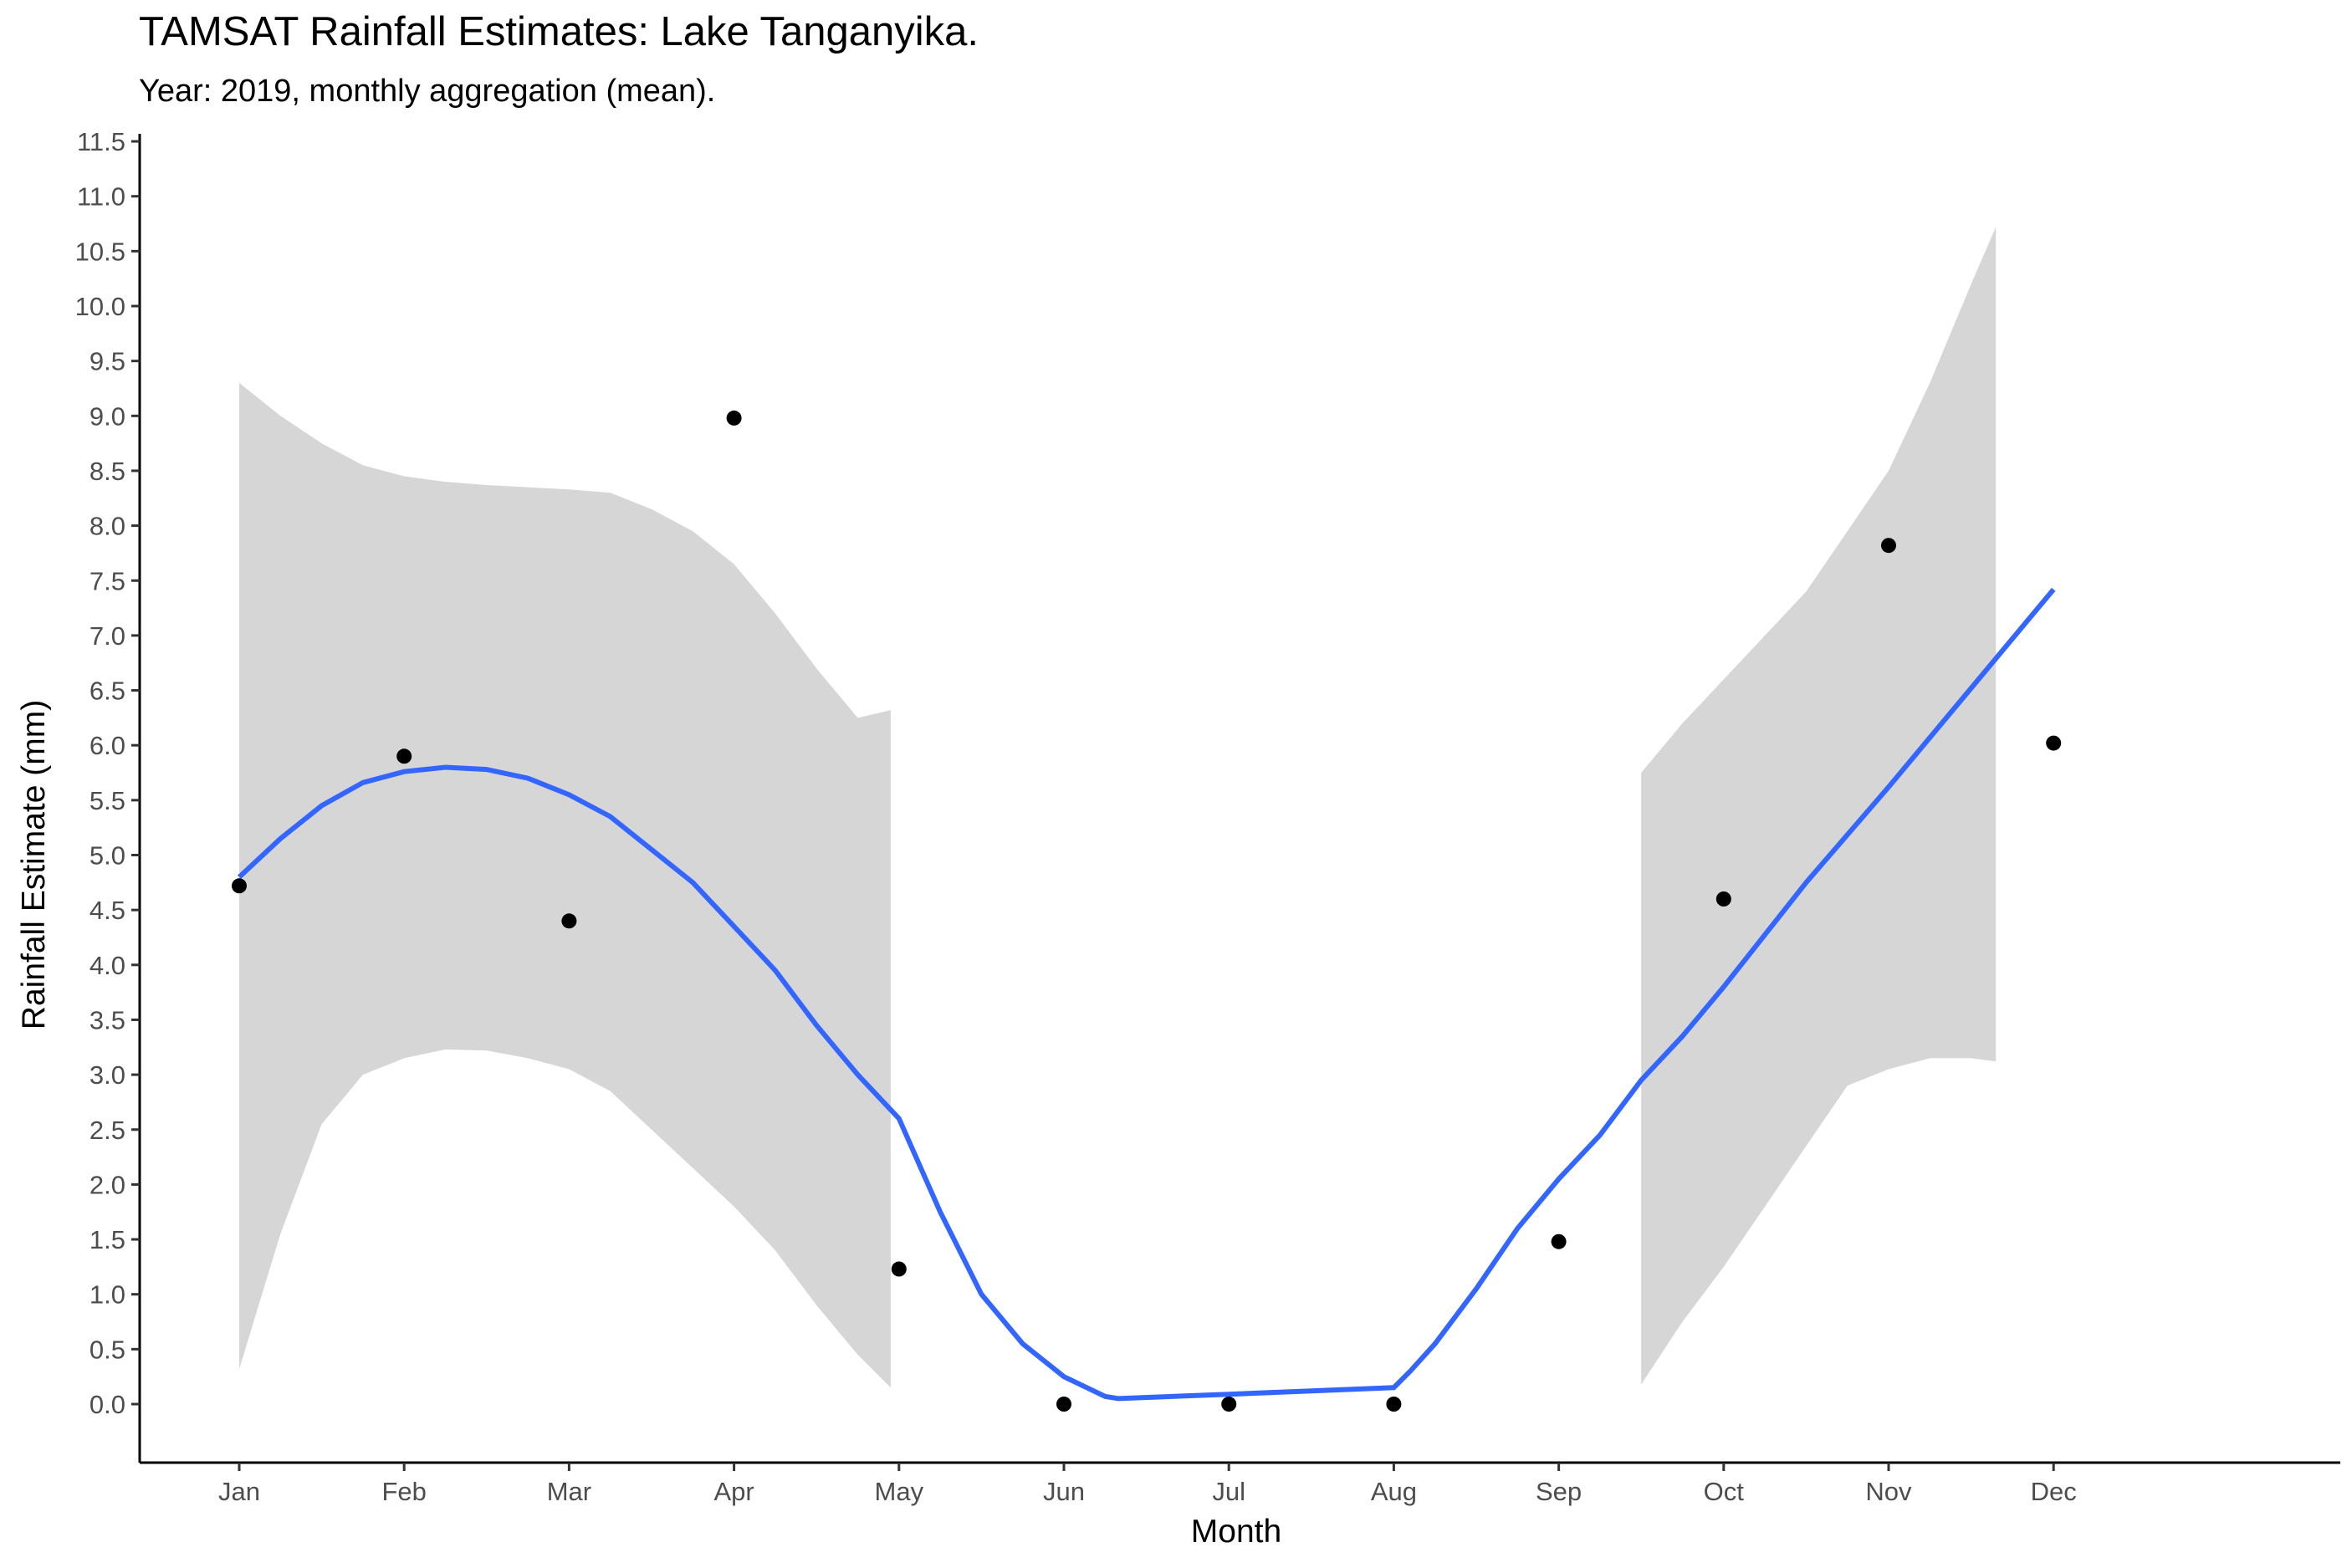 The width and height of the screenshot is (2352, 1568). I want to click on y-tick-label: 4.0, so click(107, 965).